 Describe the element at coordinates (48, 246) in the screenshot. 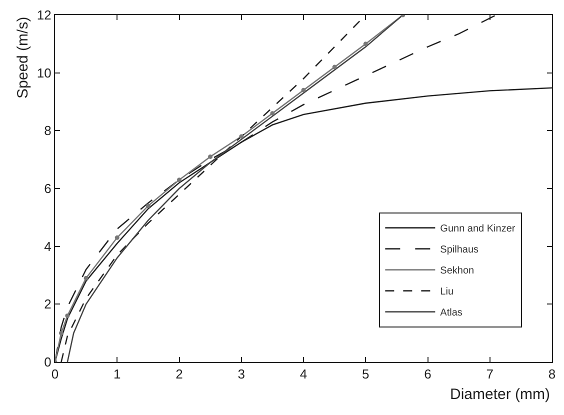

I see `y-tick-label: 4` at that location.